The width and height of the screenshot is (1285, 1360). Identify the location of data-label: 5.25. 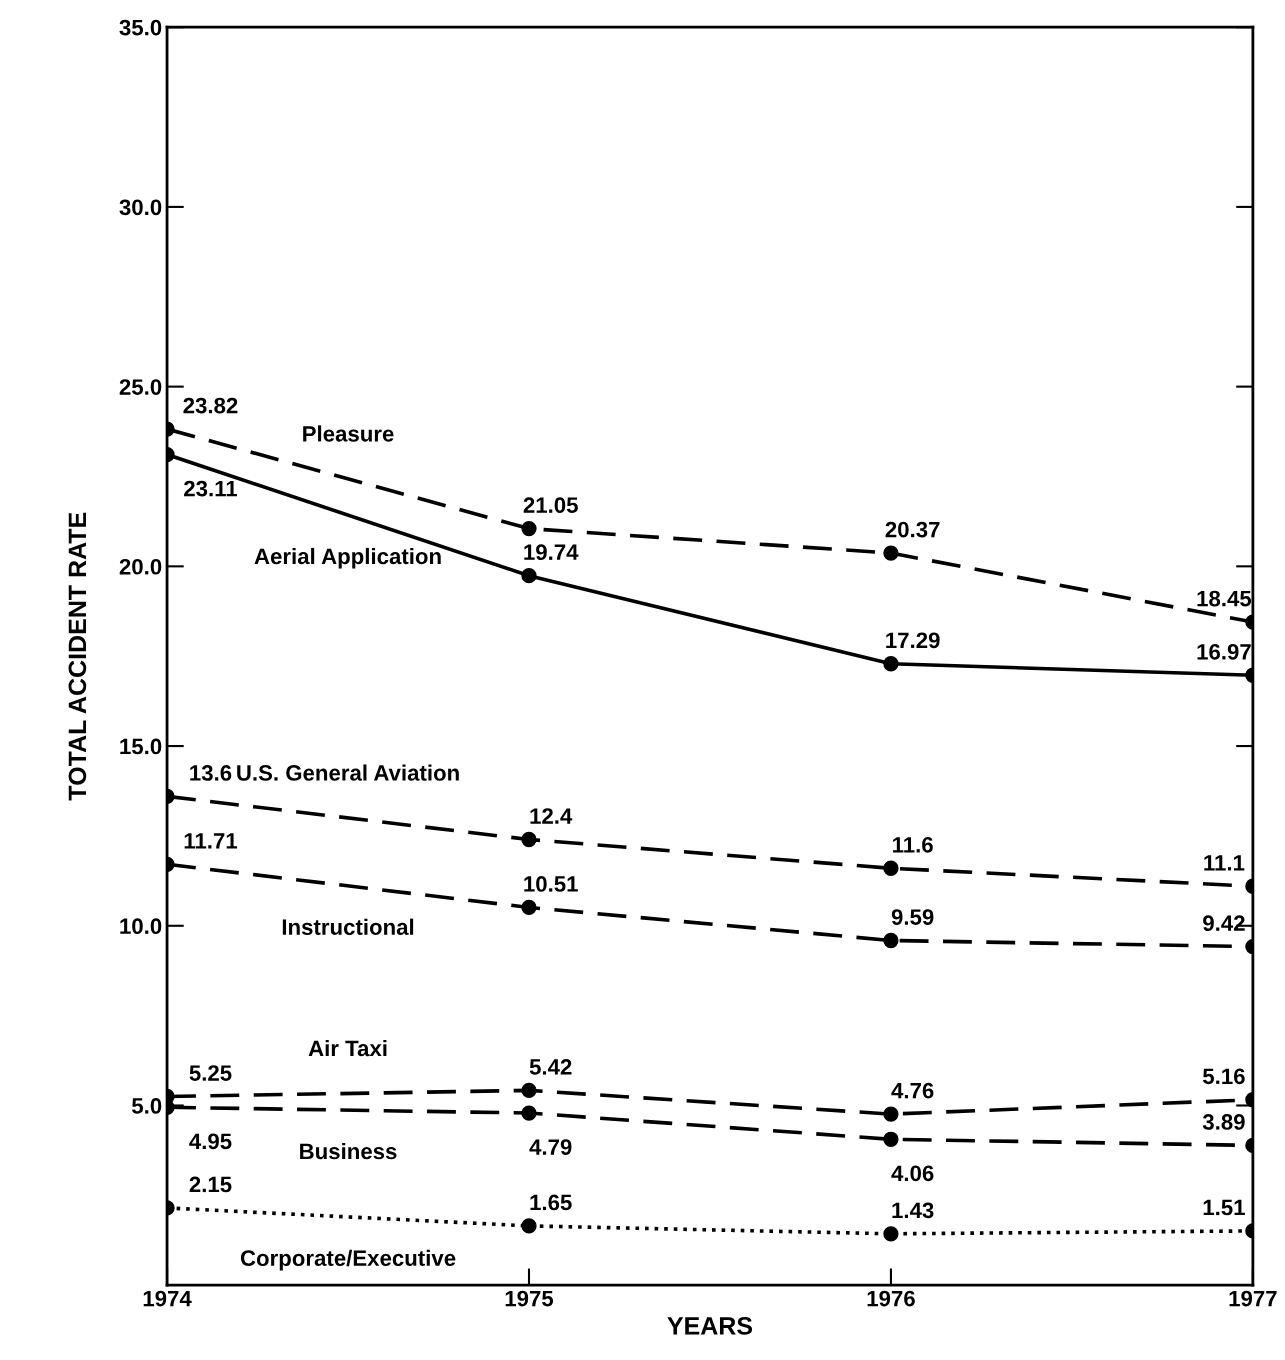
(210, 1073).